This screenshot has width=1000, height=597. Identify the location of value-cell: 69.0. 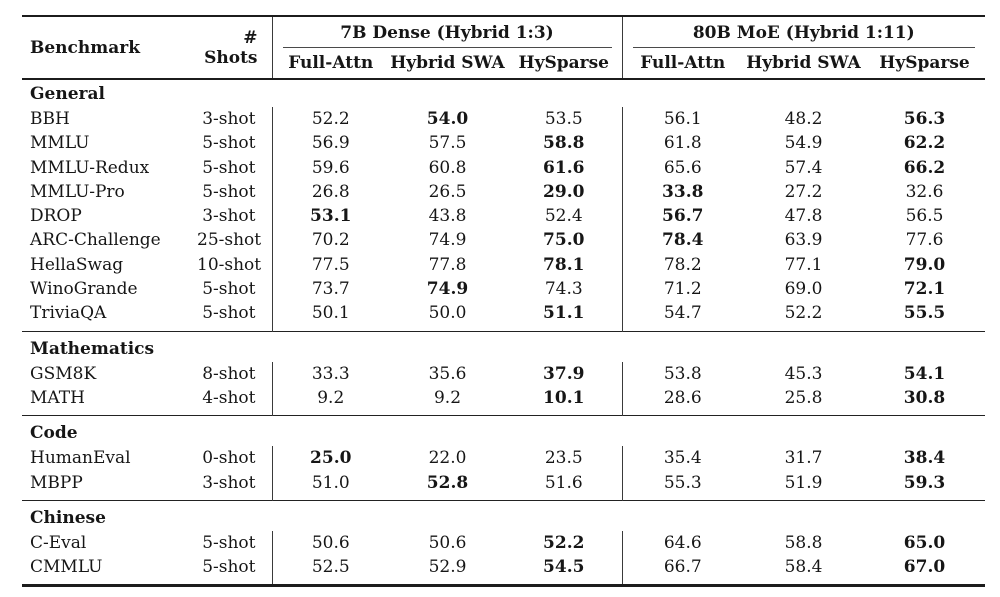
(803, 289).